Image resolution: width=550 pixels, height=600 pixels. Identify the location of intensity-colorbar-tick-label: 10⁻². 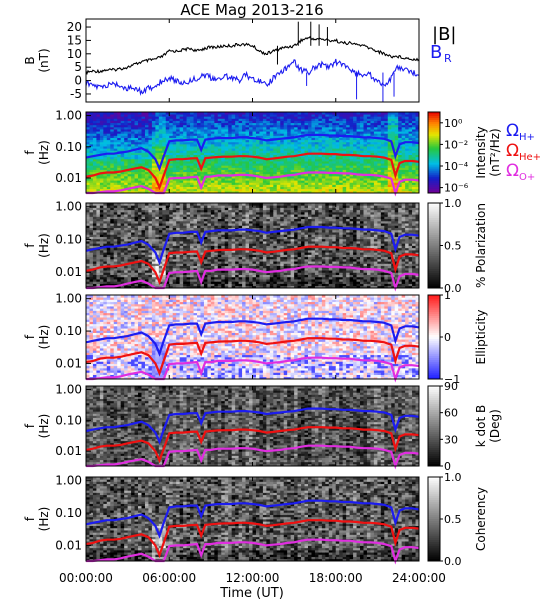
(456, 144).